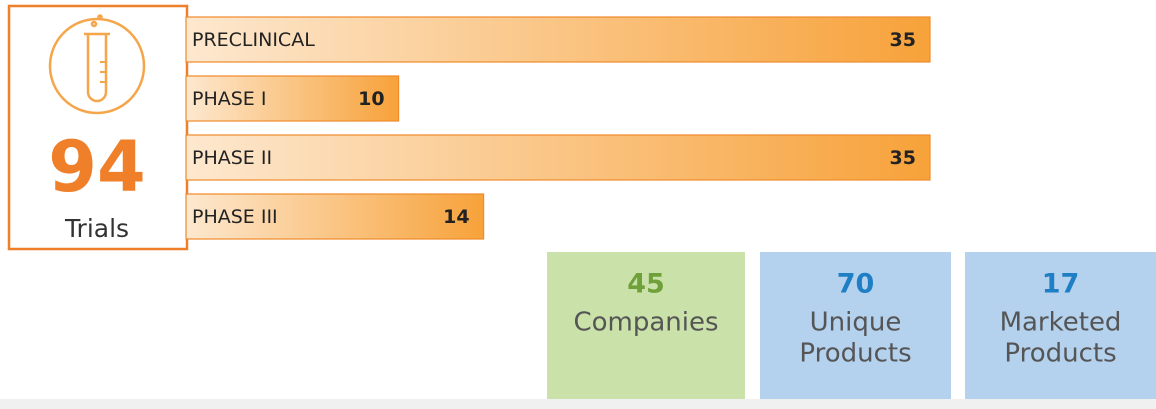 The height and width of the screenshot is (409, 1156). What do you see at coordinates (1061, 323) in the screenshot?
I see `stat-label: Marketed` at bounding box center [1061, 323].